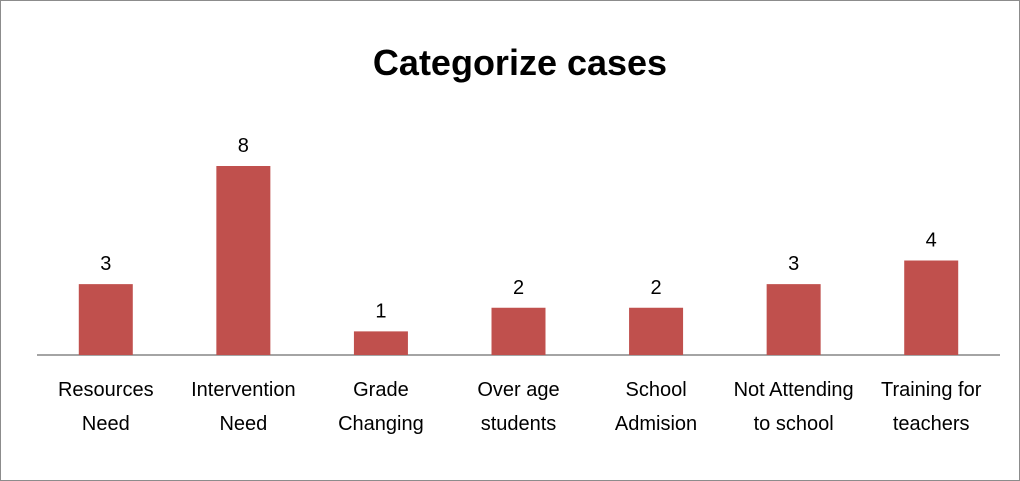 The height and width of the screenshot is (481, 1020). I want to click on data-label: 8, so click(243, 146).